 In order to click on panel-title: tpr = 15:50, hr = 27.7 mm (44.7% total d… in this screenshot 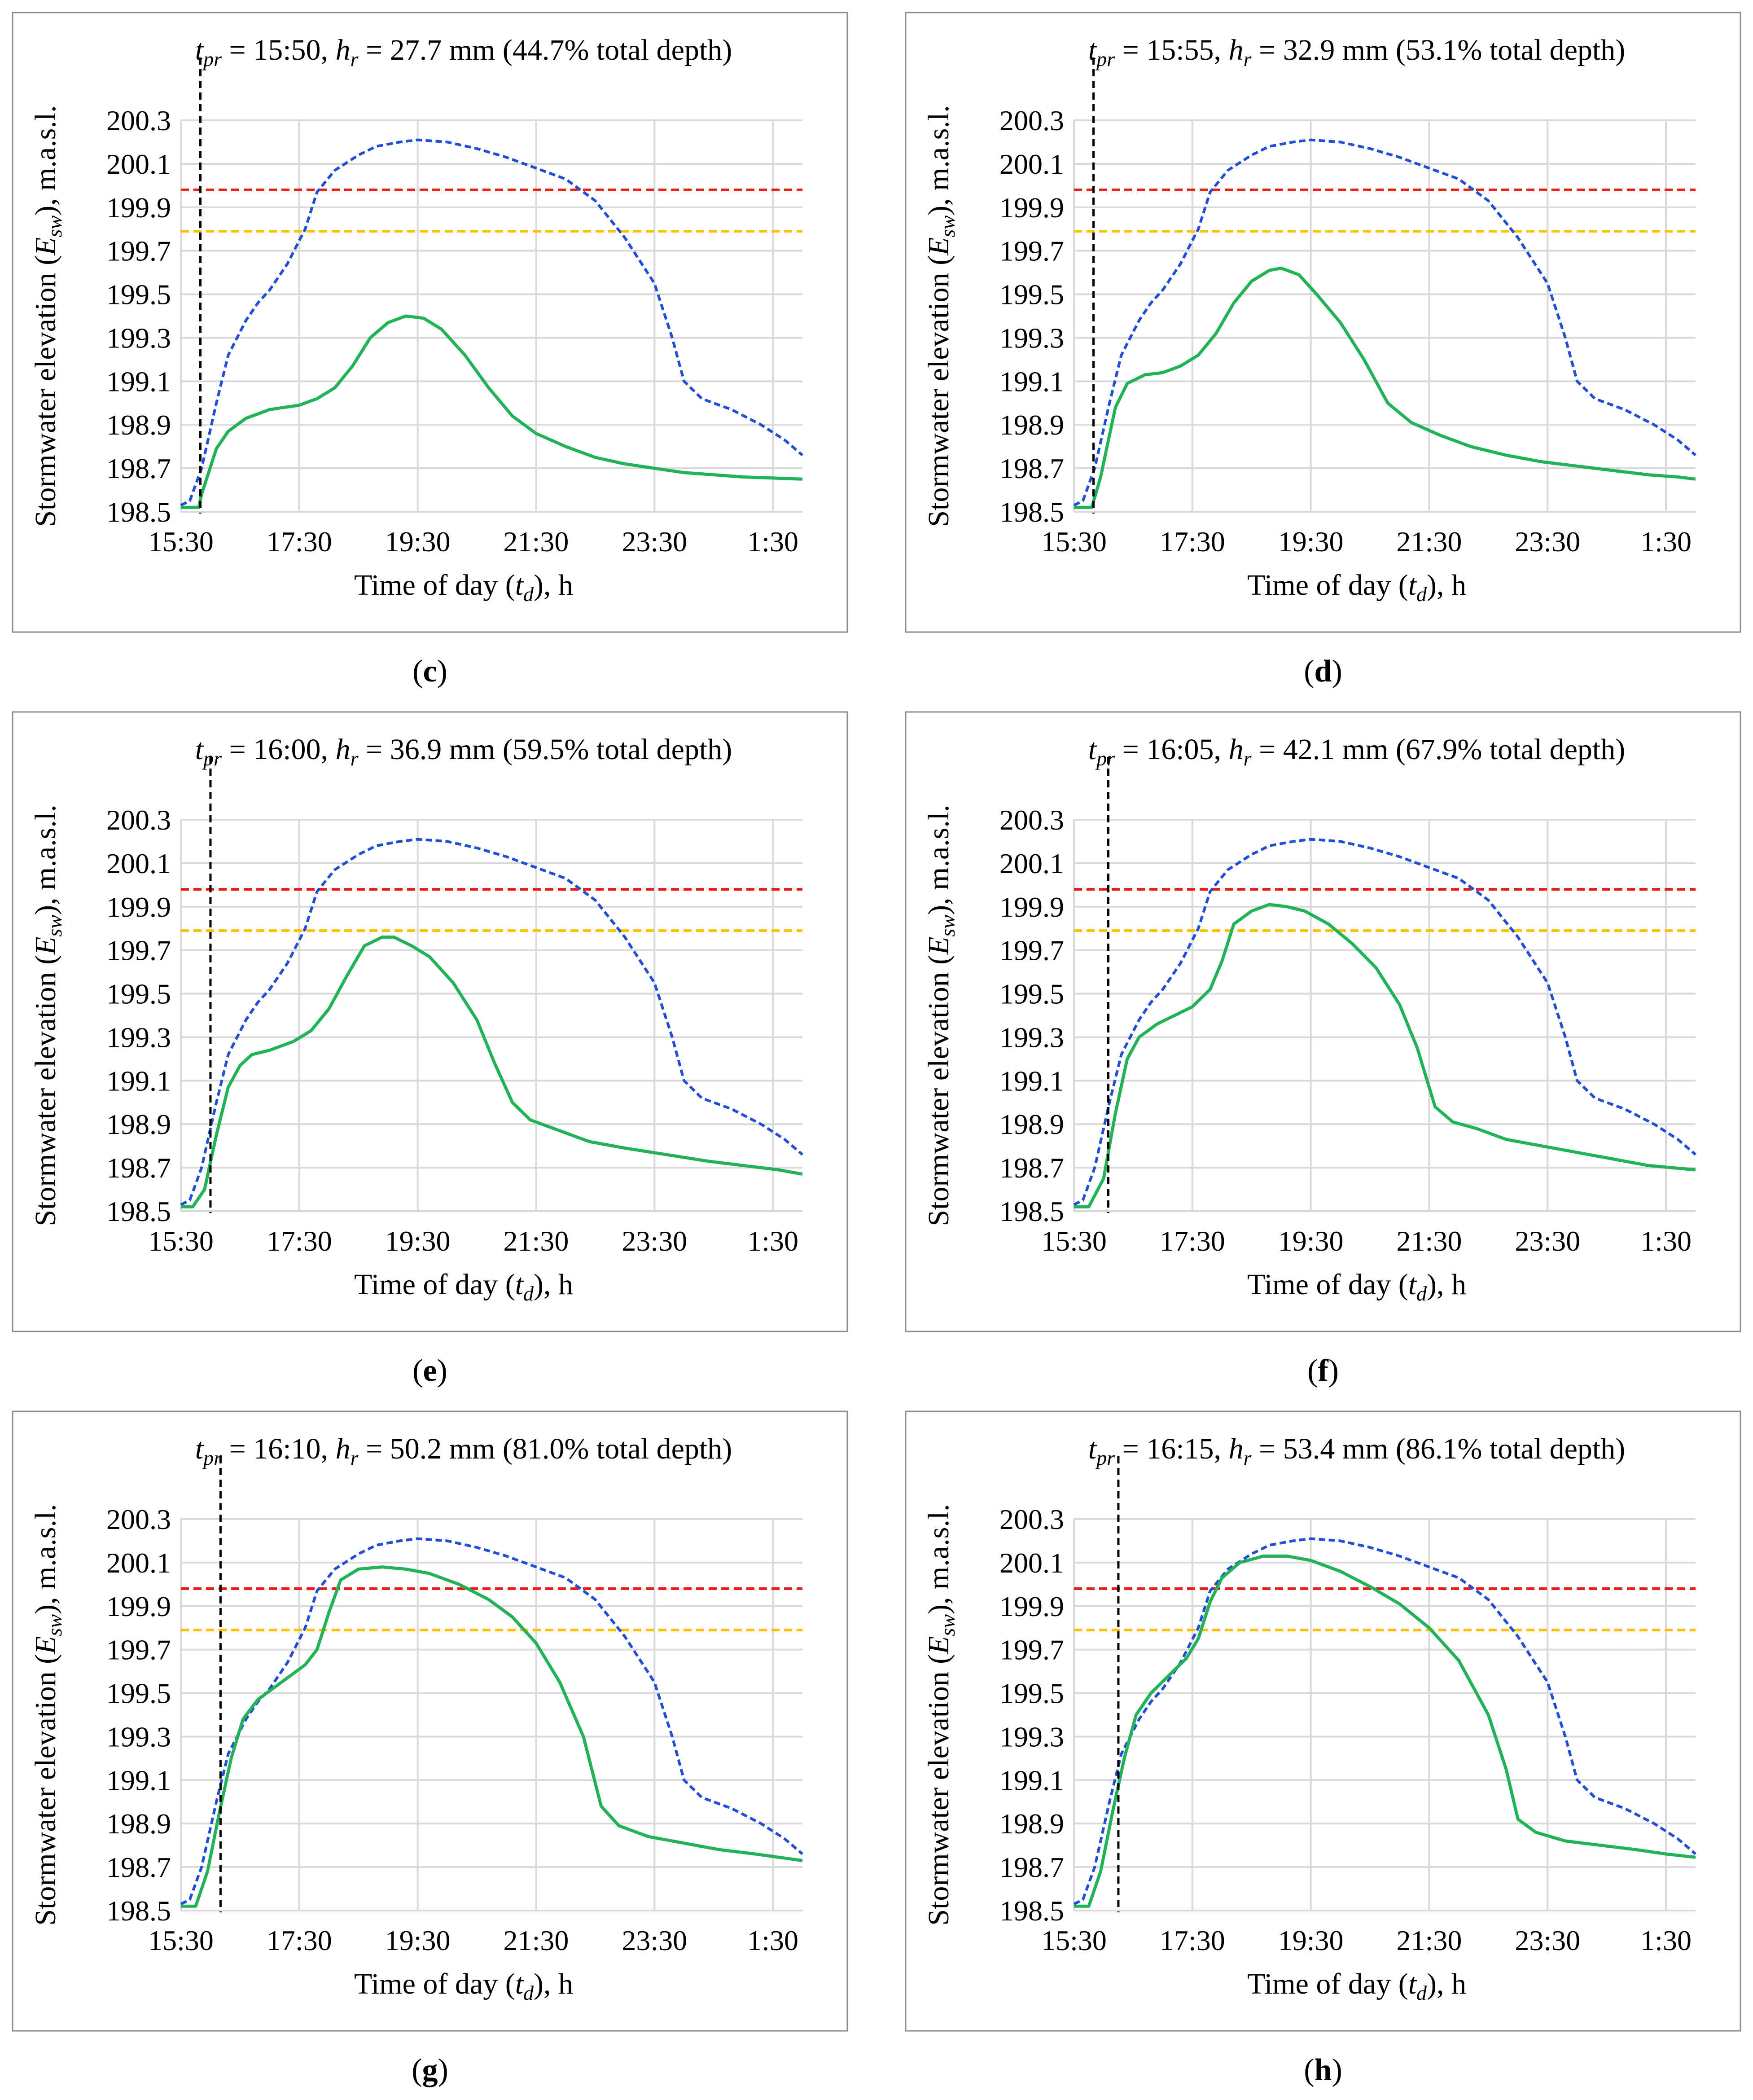, I will do `click(463, 52)`.